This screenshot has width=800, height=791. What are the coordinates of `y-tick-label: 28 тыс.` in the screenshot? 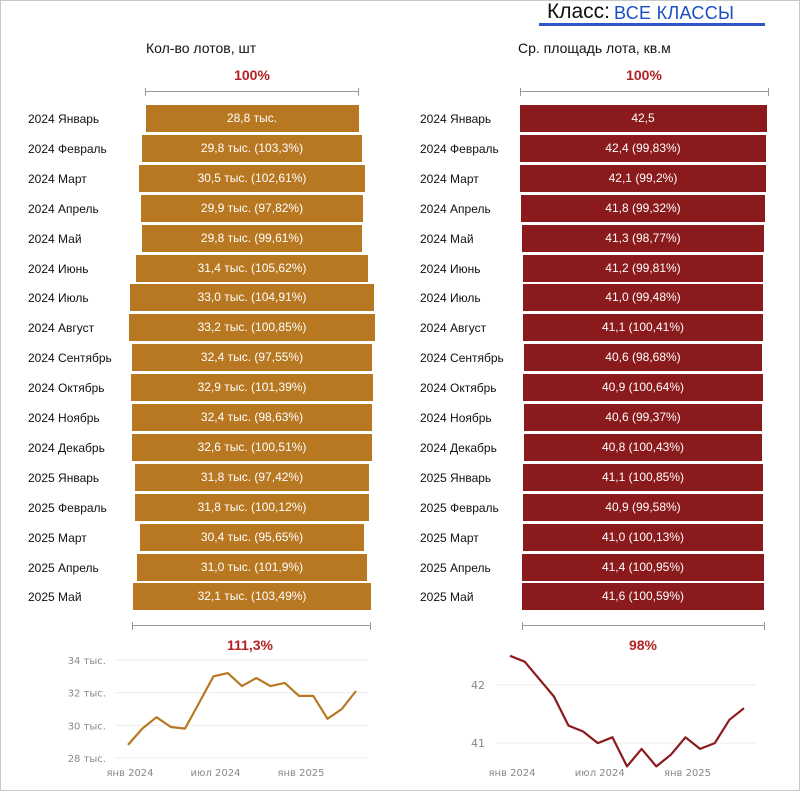 It's located at (87, 759).